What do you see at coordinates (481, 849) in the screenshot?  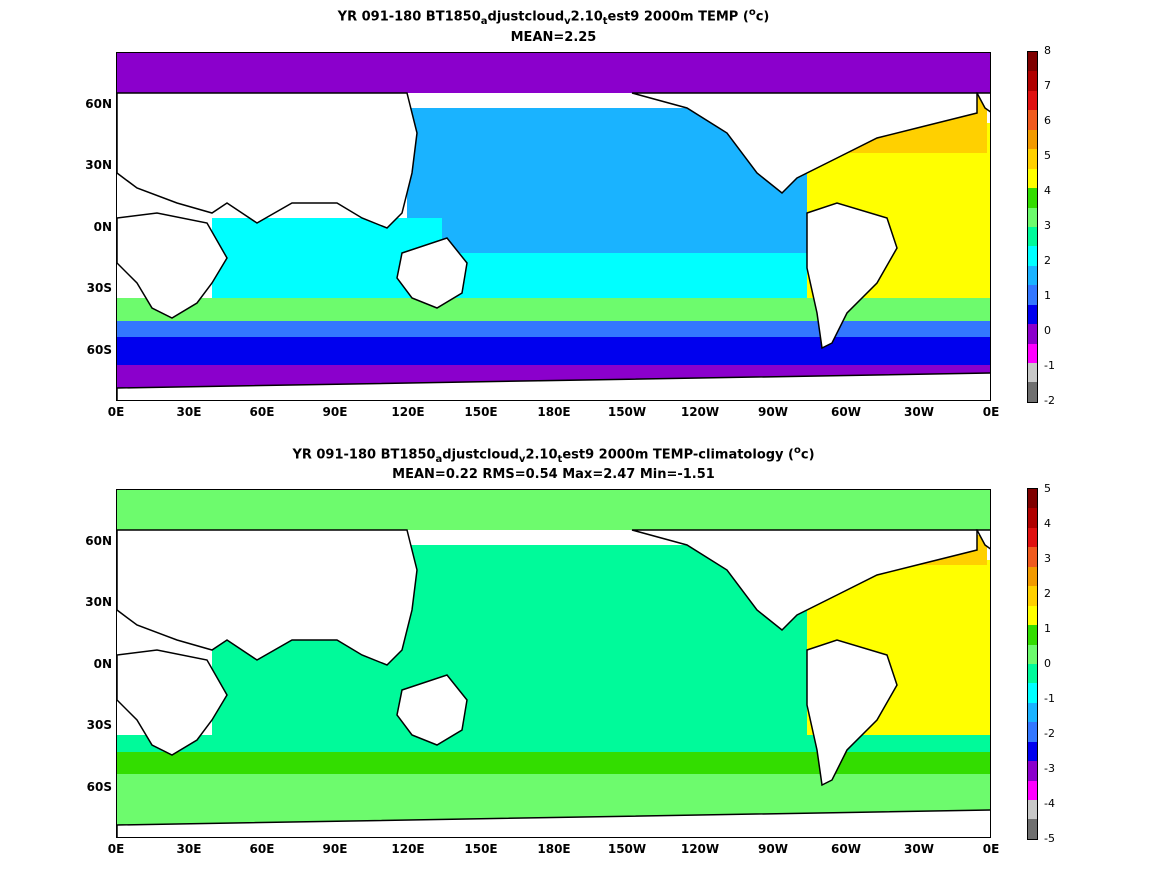 I see `panel2-lon-tick: 150E` at bounding box center [481, 849].